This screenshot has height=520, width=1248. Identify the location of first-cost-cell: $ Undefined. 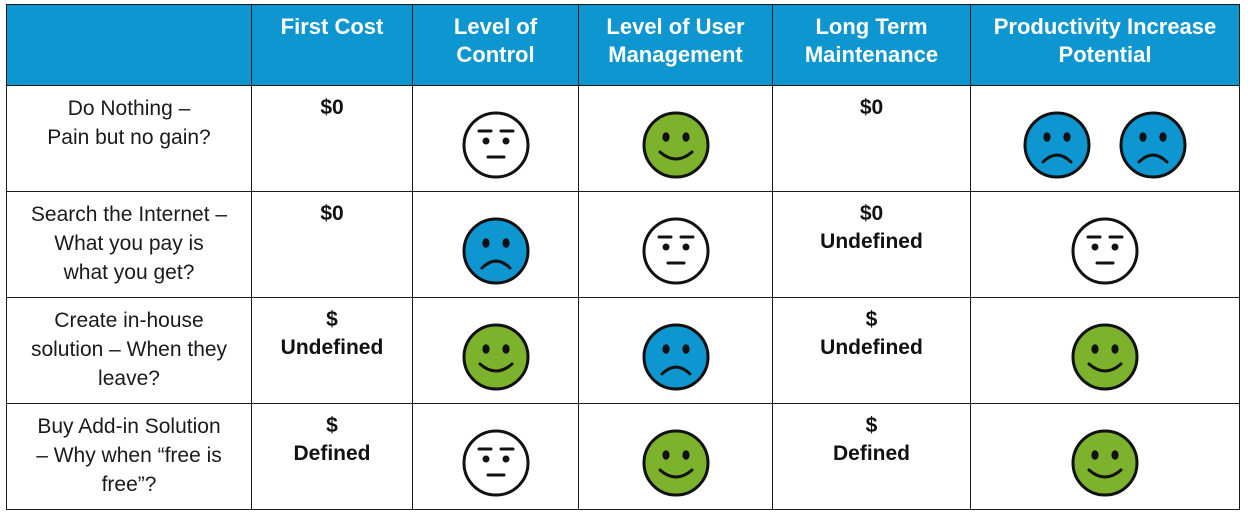
(332, 350).